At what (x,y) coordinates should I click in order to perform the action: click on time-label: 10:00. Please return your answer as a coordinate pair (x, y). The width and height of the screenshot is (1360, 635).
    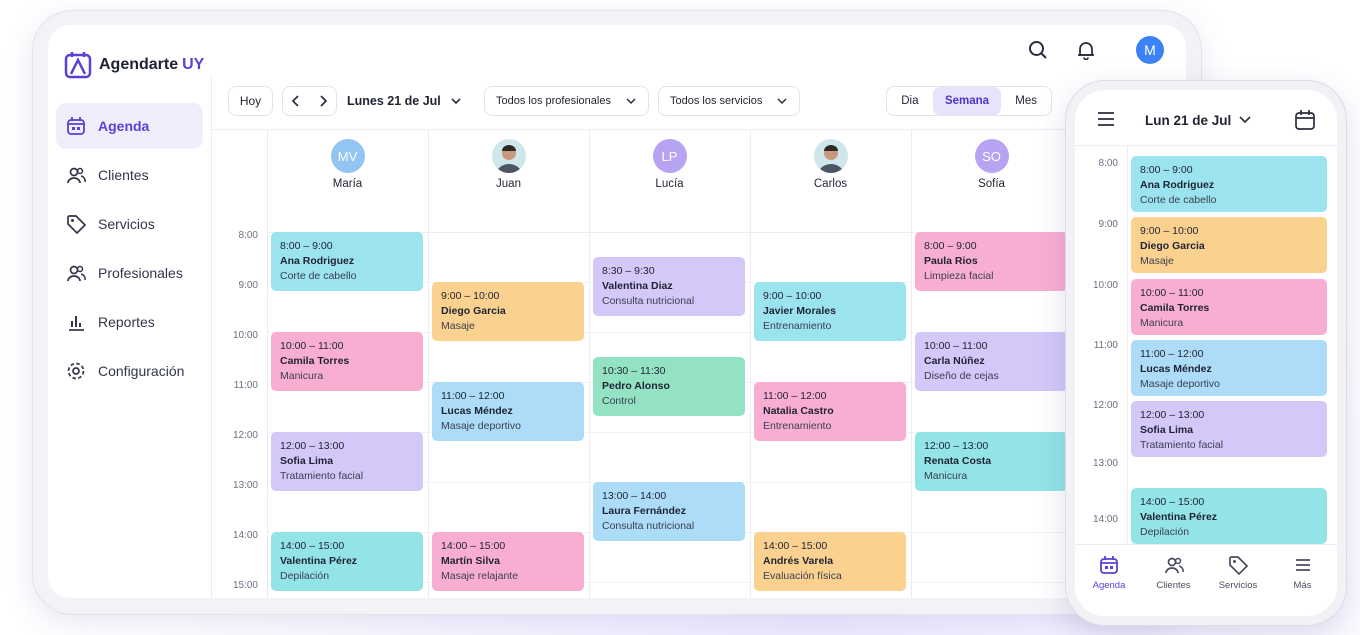
    Looking at the image, I should click on (245, 335).